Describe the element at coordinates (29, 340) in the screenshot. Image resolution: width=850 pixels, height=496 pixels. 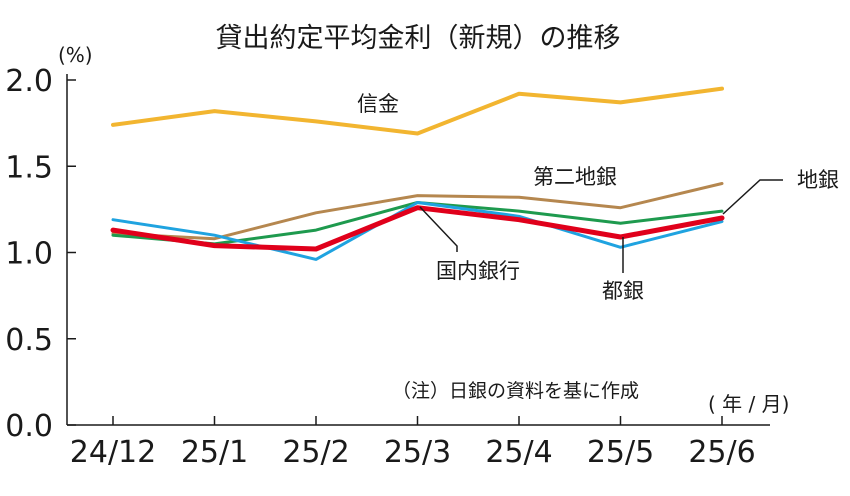
I see `y-tick-label: 0.5` at that location.